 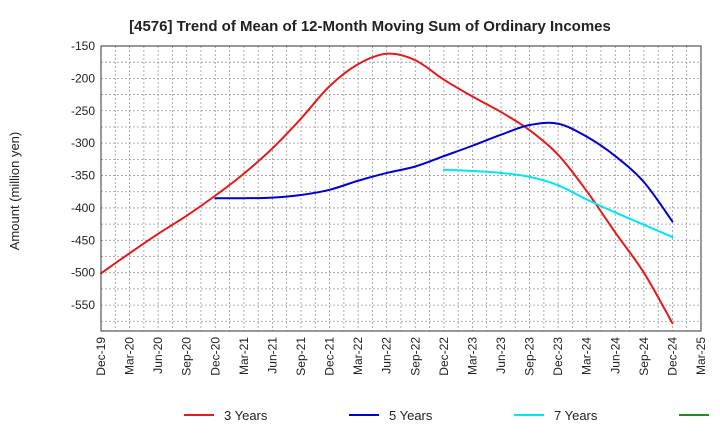 What do you see at coordinates (244, 356) in the screenshot?
I see `x-tick-label: Mar-21` at bounding box center [244, 356].